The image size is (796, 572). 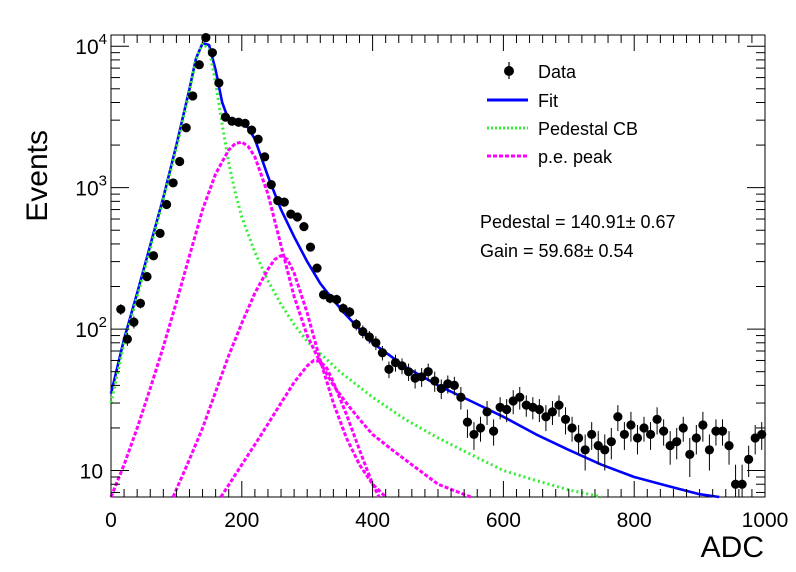 I want to click on legend: Data Fit Pedestal CB p.e. peak, so click(x=562, y=114).